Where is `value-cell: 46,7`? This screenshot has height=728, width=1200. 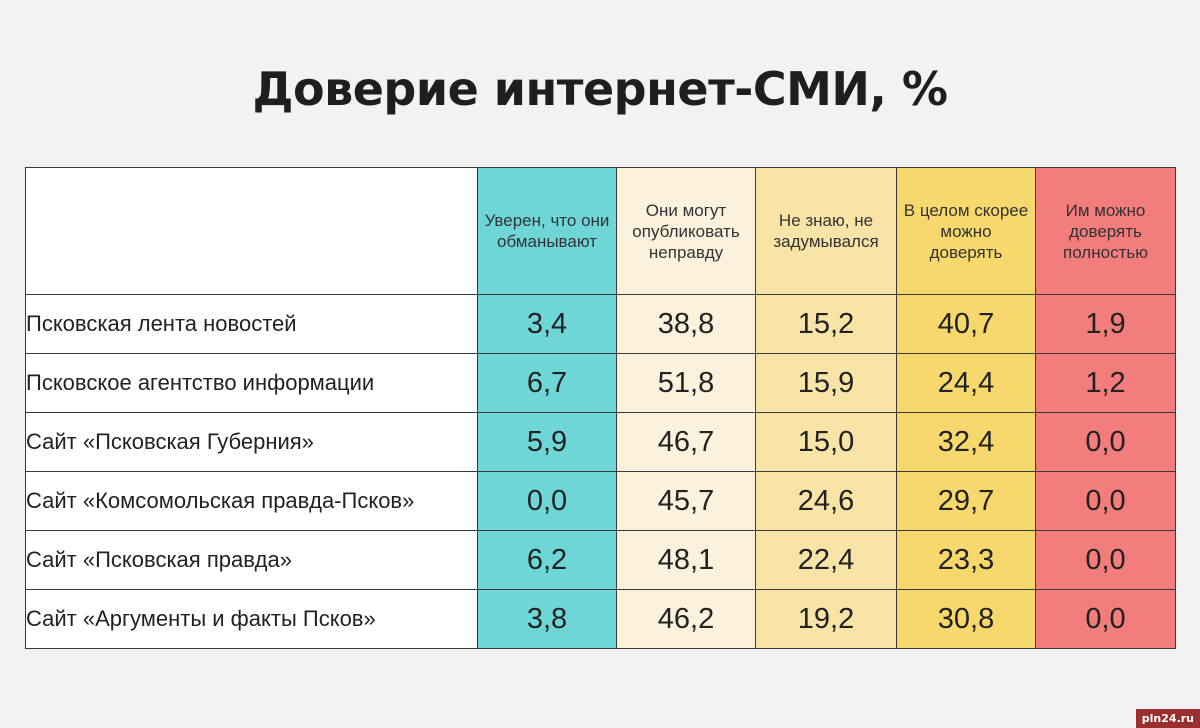
value-cell: 46,7 is located at coordinates (686, 442).